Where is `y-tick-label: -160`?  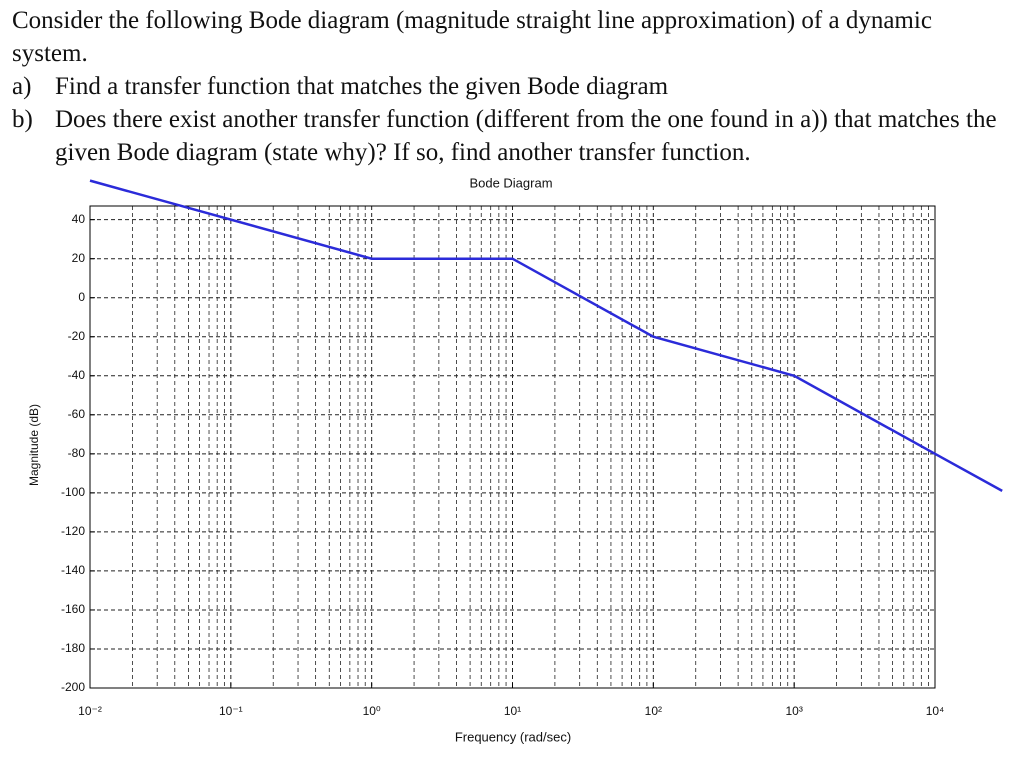
y-tick-label: -160 is located at coordinates (73, 609).